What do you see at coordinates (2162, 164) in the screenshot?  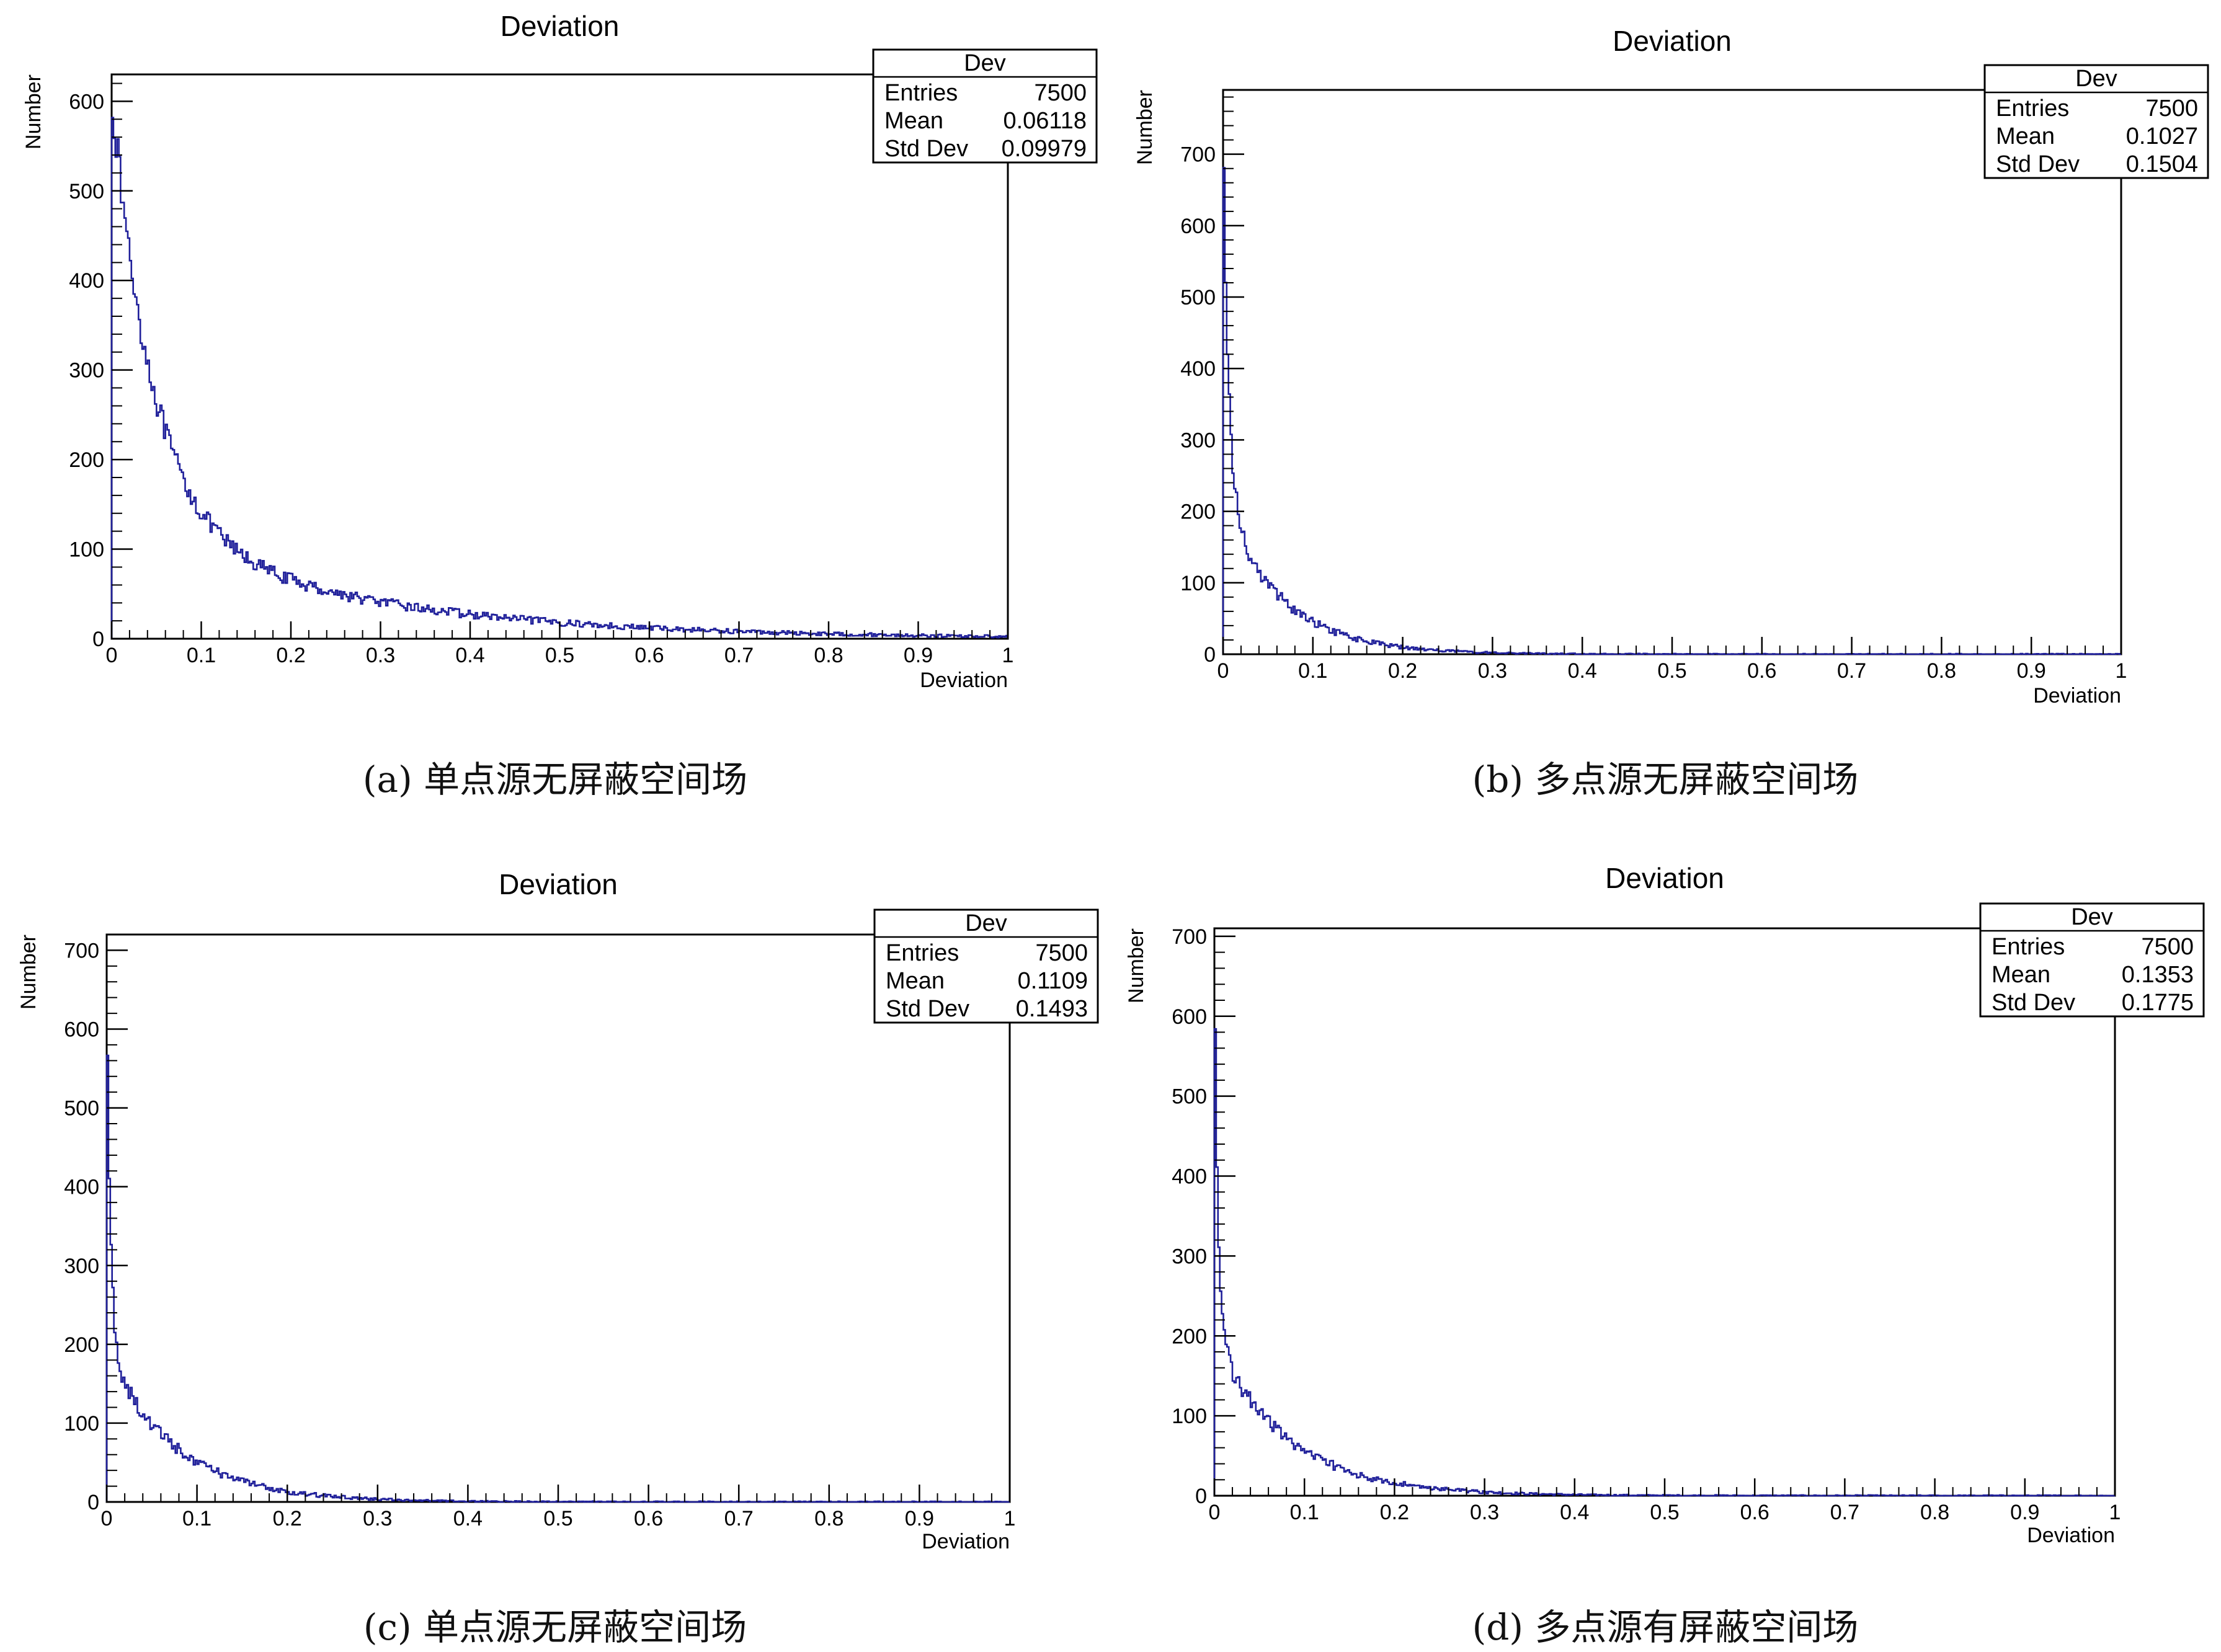 I see `stats-value-std: 0.1504` at bounding box center [2162, 164].